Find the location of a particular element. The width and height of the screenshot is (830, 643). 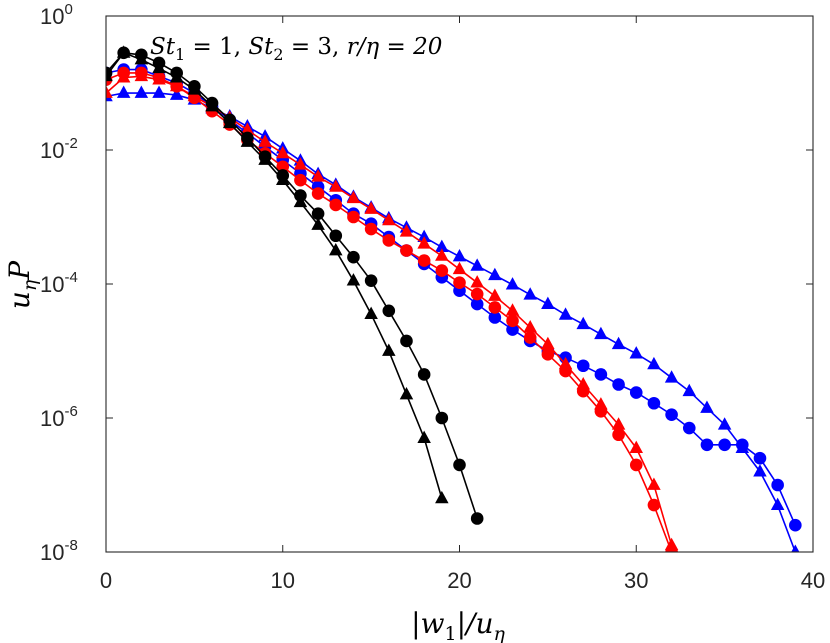

y-axis-label: uηP is located at coordinates (22, 284).